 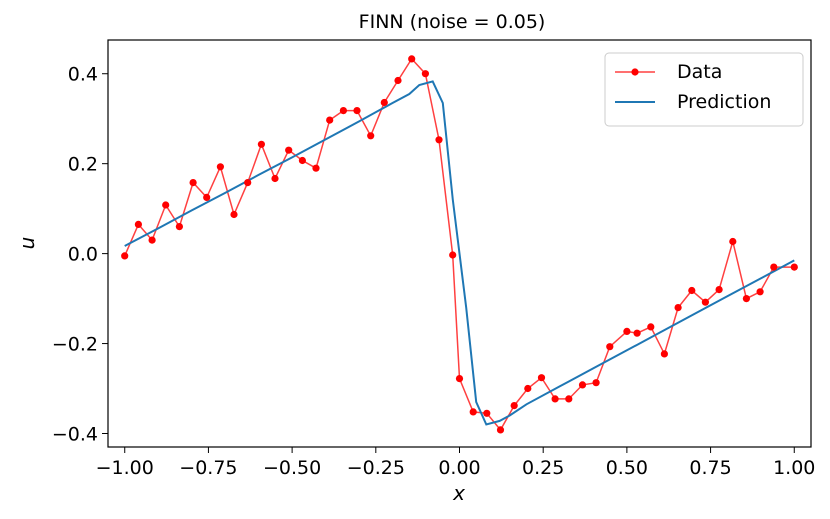 I want to click on x-axis: −1.00 −0.75 −0.50 −0.25 0.00 0.25 0.50 0.75 1.00, so click(x=455, y=463).